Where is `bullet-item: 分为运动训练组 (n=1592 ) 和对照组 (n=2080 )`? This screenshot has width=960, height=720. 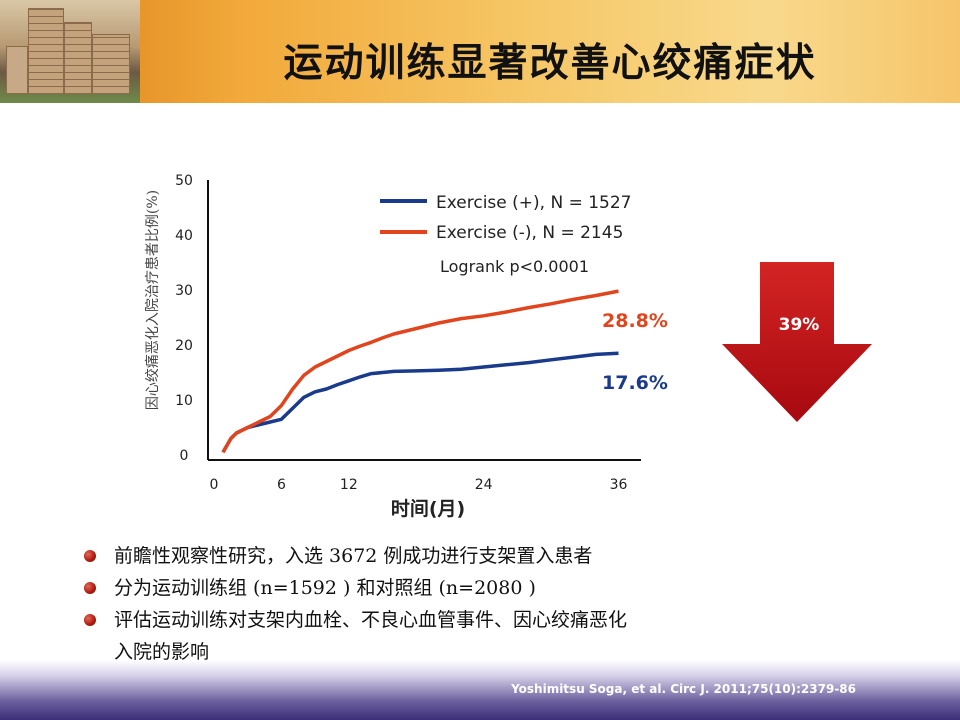 bullet-item: 分为运动训练组 (n=1592 ) 和对照组 (n=2080 ) is located at coordinates (464, 588).